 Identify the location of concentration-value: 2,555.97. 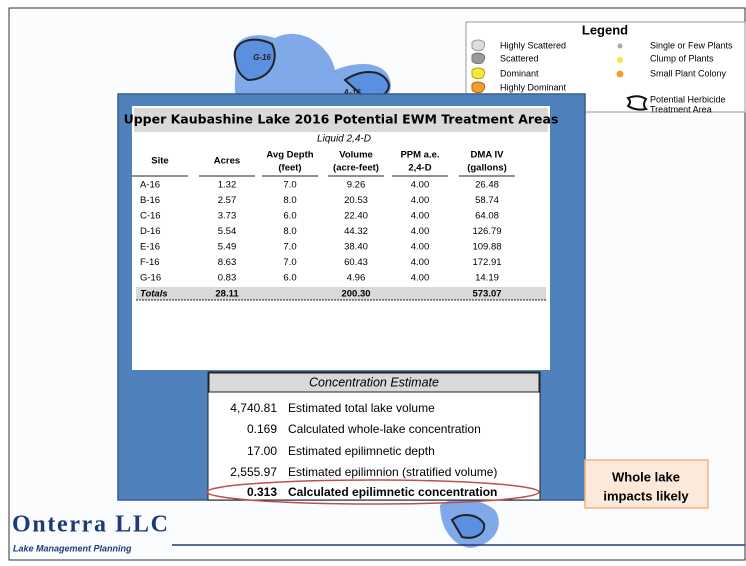
(253, 472).